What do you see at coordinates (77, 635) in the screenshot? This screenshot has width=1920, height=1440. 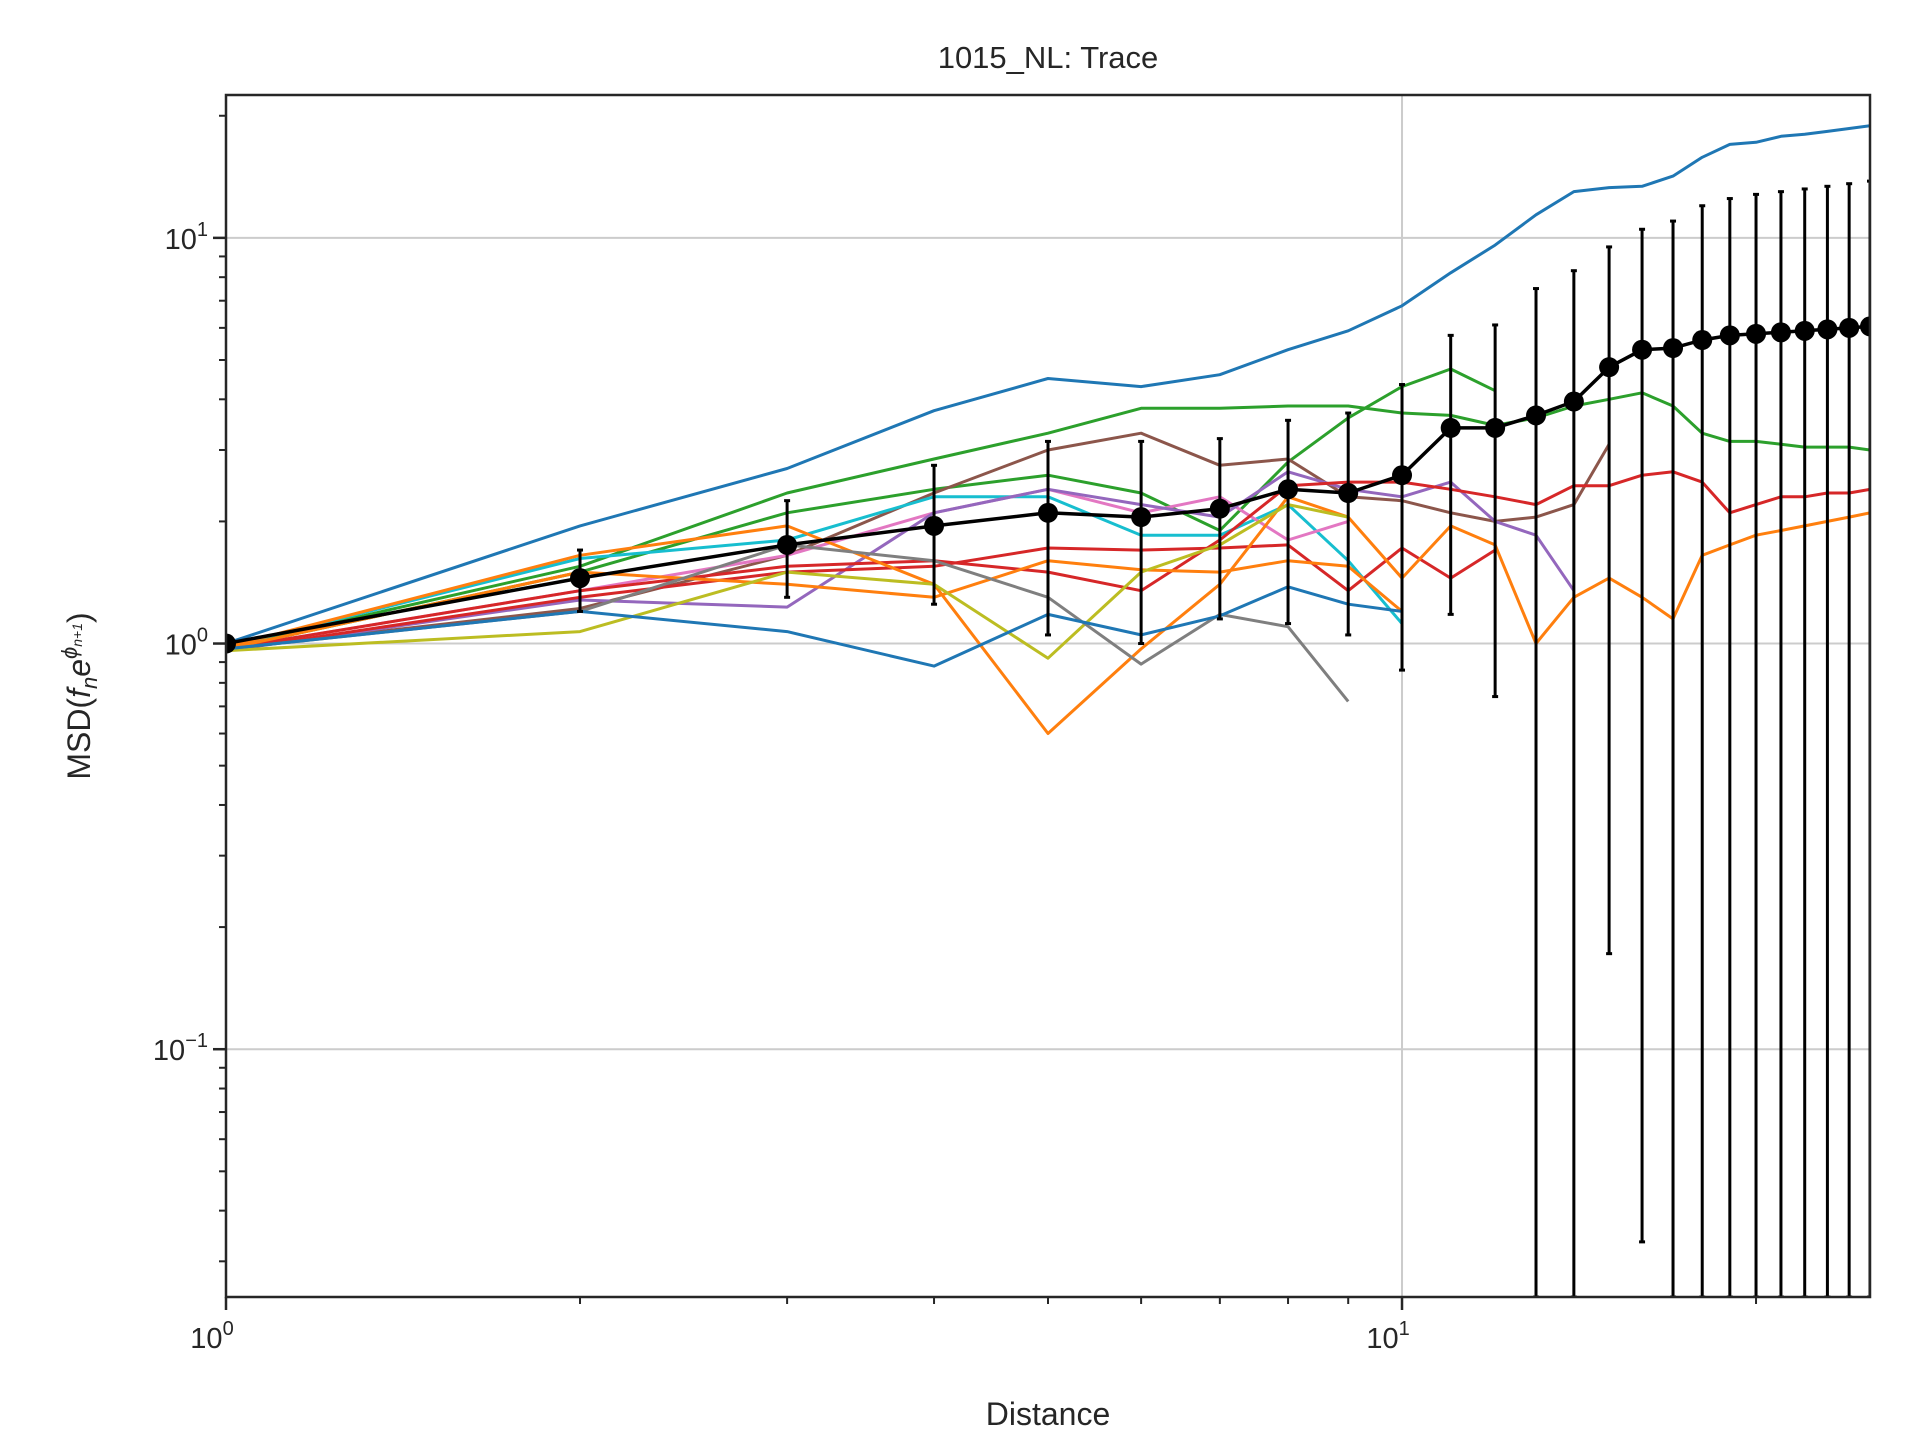 I see `ylabel-phi-sub: n+1` at bounding box center [77, 635].